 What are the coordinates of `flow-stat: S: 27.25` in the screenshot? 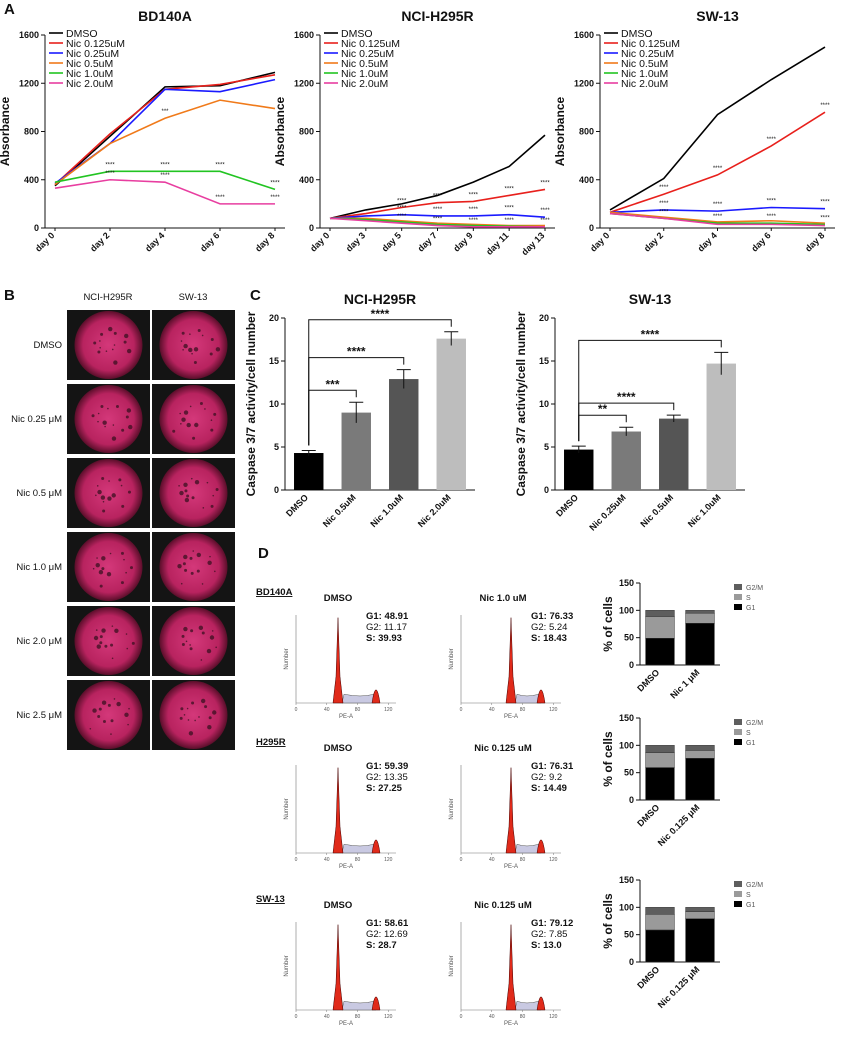 It's located at (384, 788).